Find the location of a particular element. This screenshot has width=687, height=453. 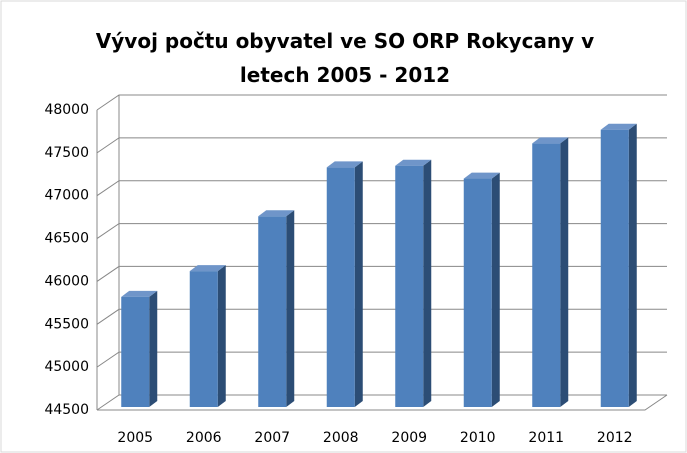

x-tick-label: 2010 is located at coordinates (478, 438).